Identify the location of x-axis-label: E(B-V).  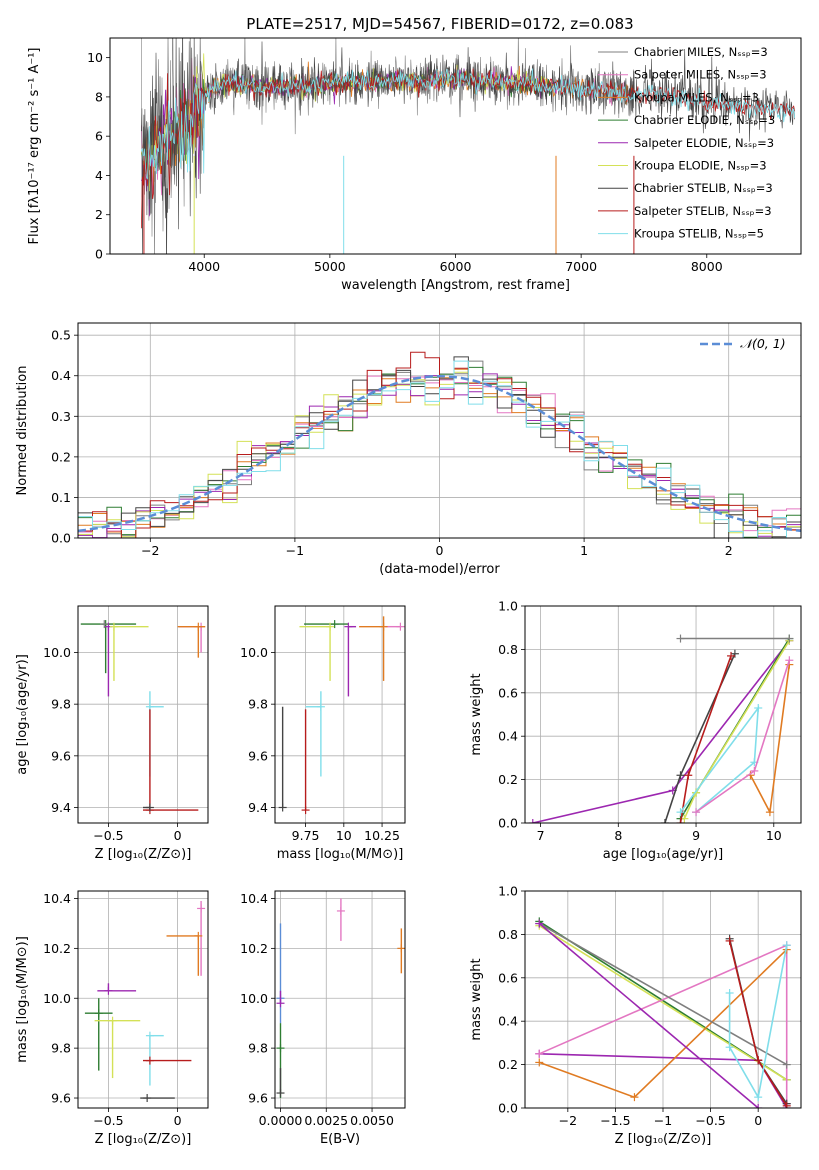
(340, 1139).